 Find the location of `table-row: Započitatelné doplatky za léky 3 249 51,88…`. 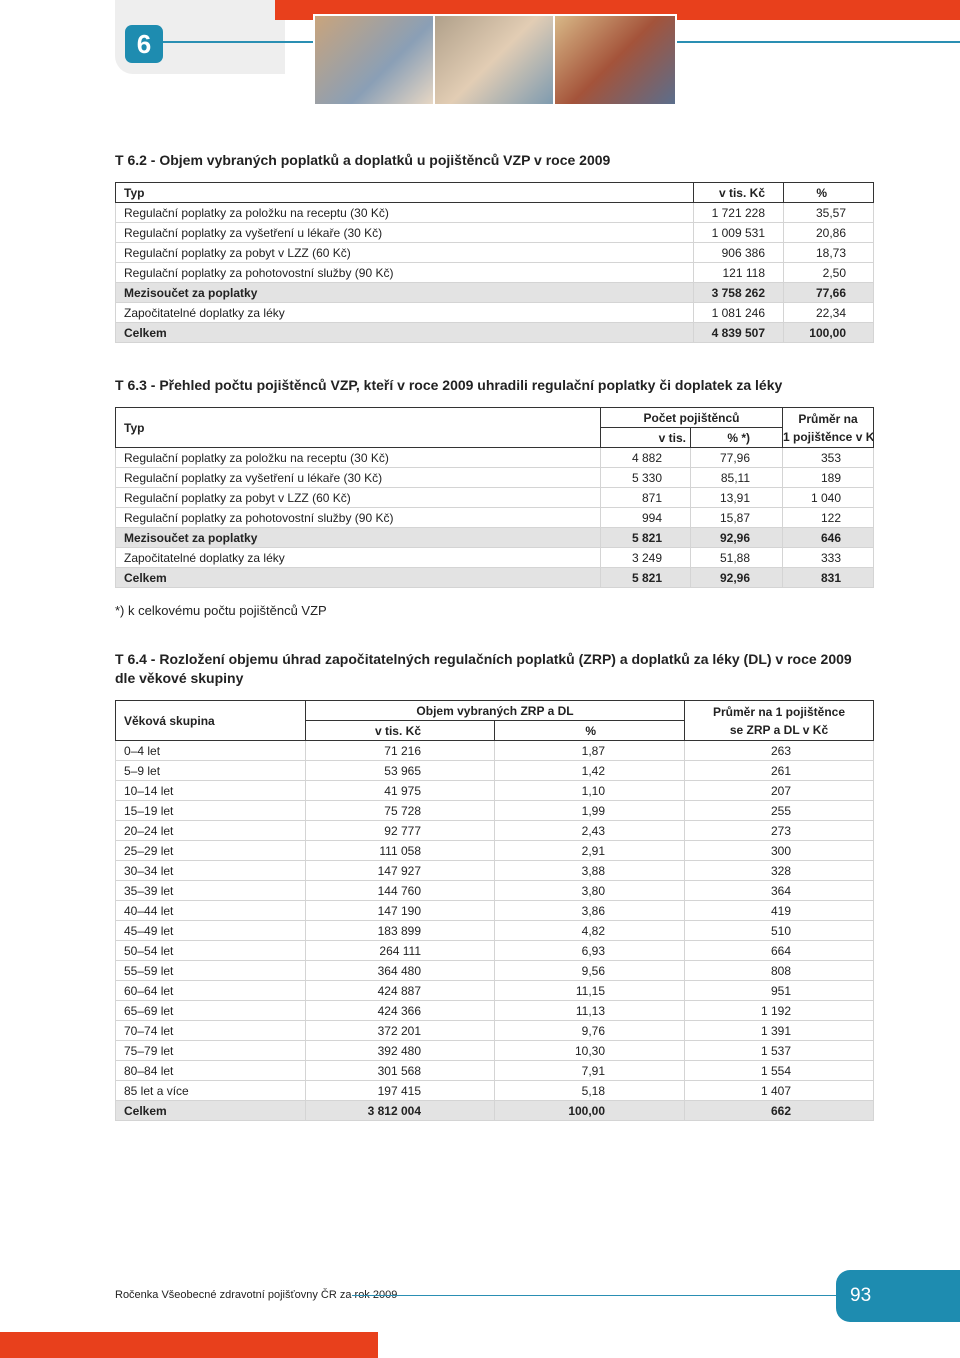

table-row: Započitatelné doplatky za léky 3 249 51,88… is located at coordinates (494, 557).